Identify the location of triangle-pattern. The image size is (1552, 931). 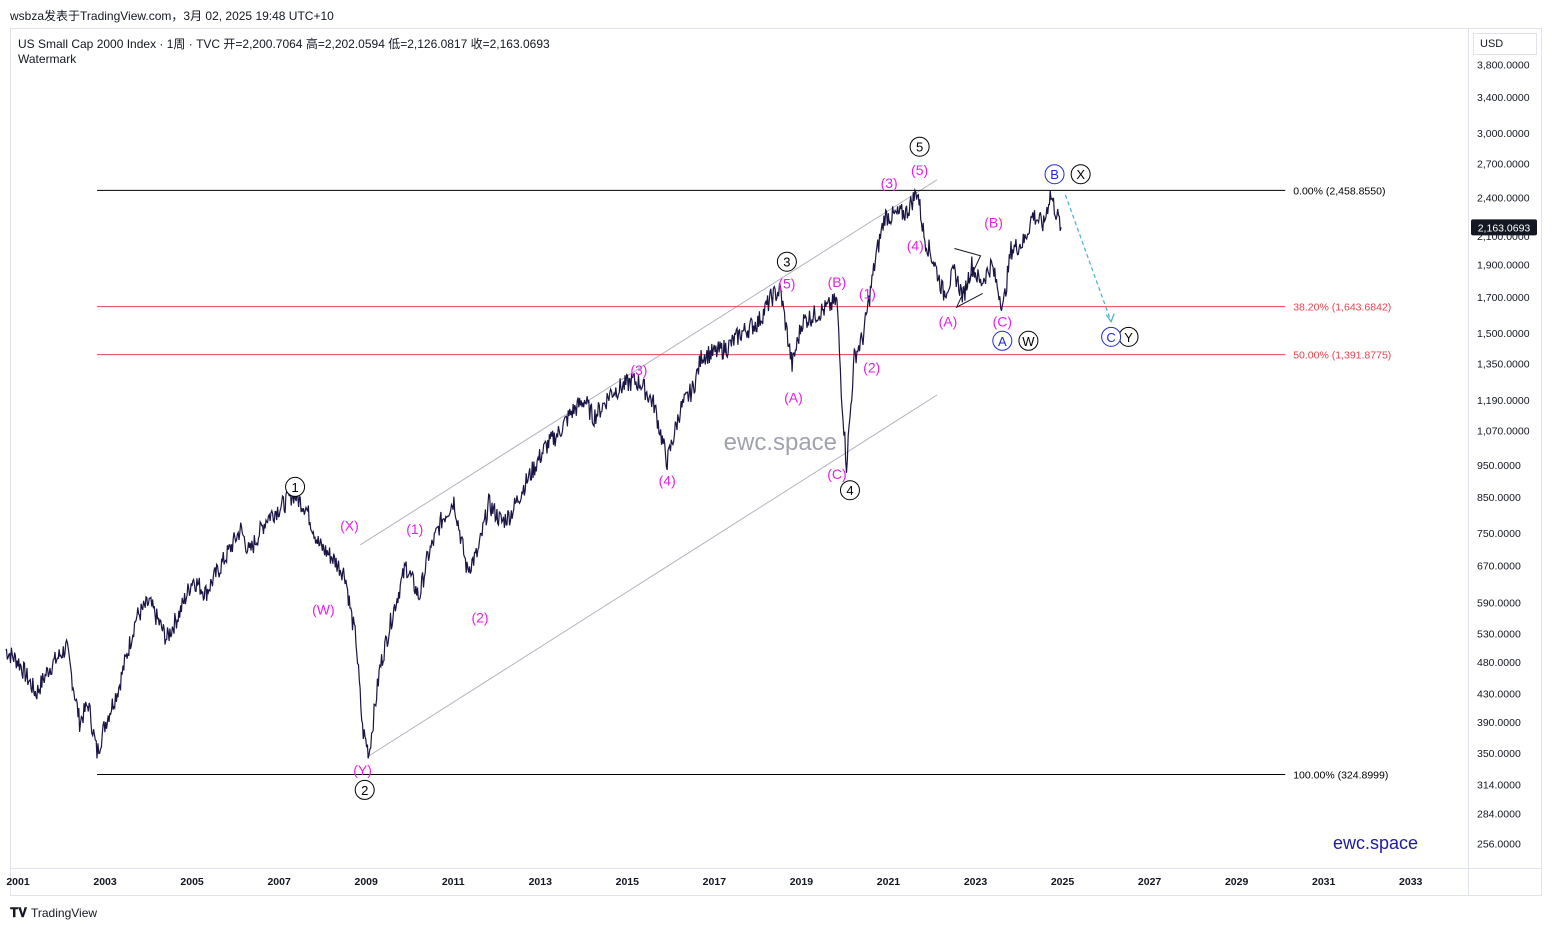
(968, 278).